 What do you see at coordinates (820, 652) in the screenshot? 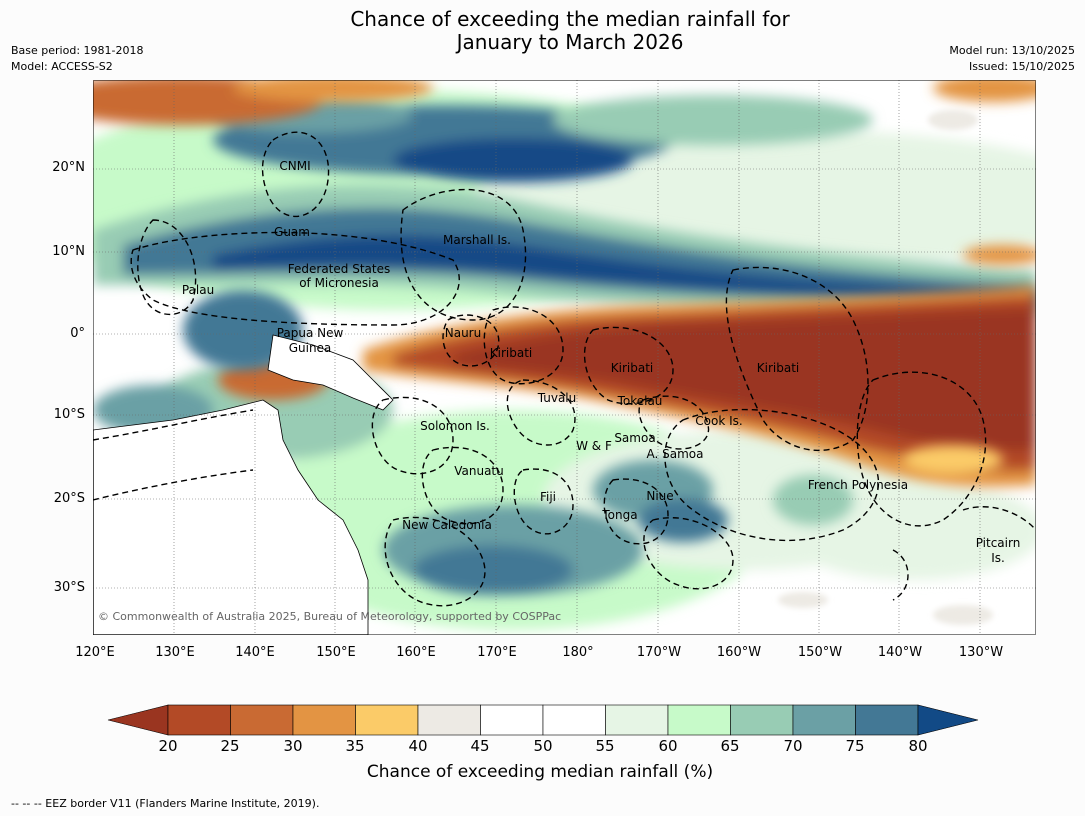
I see `lon-label-150w: 150°W` at bounding box center [820, 652].